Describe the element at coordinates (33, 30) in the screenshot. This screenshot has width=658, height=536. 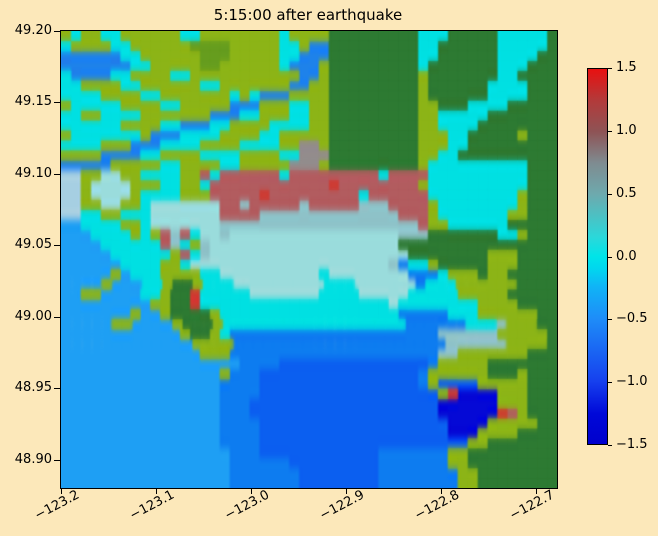
I see `y-tick-label: 49.20` at that location.